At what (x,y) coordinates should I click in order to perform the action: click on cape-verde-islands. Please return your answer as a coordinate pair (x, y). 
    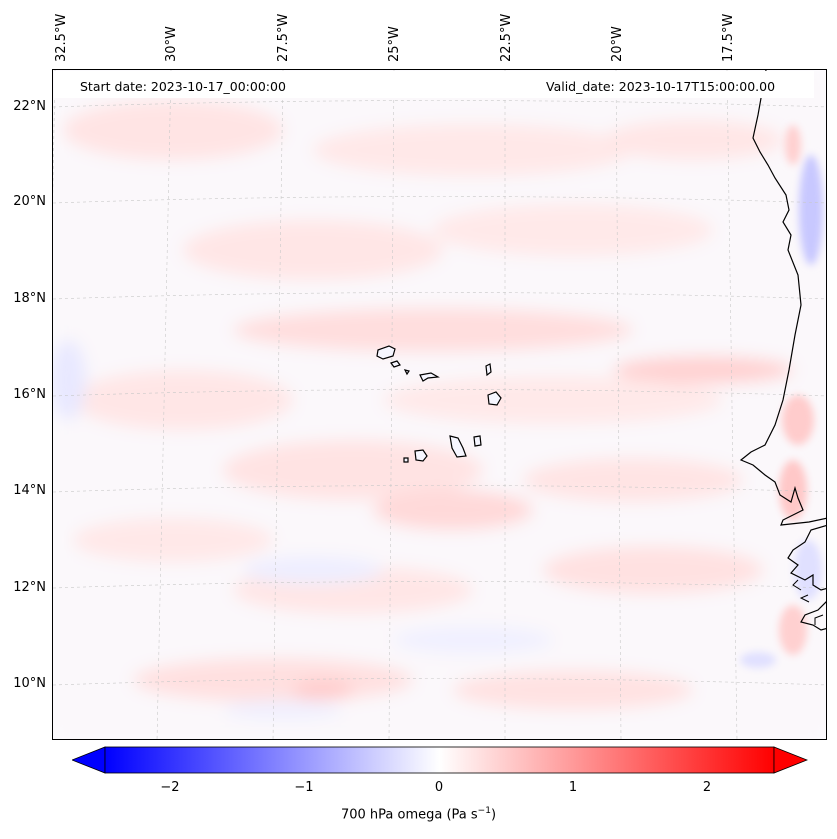
    Looking at the image, I should click on (439, 404).